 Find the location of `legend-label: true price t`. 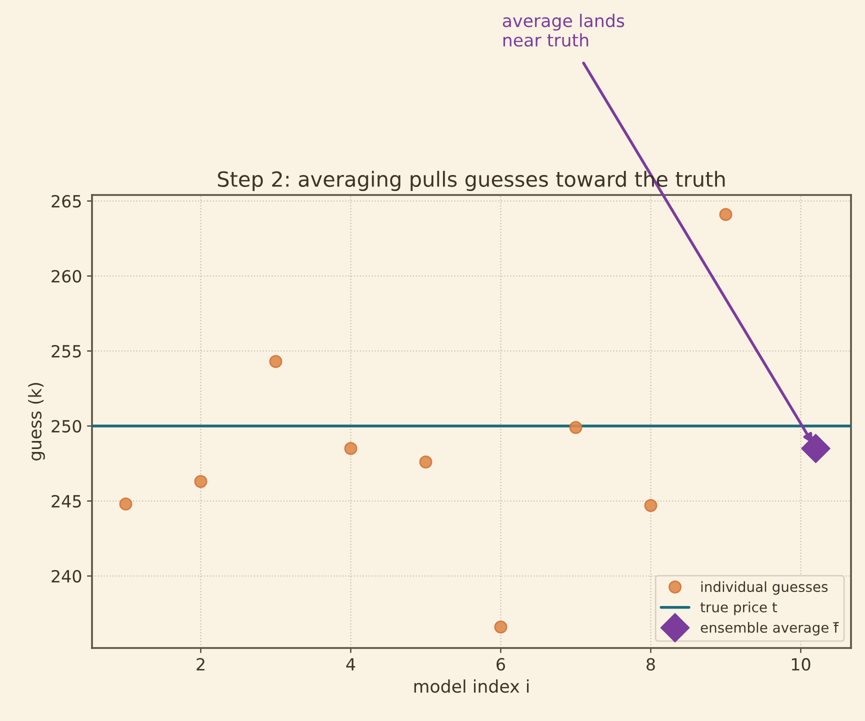

legend-label: true price t is located at coordinates (739, 609).